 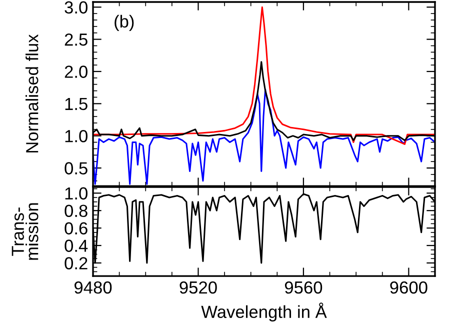 What do you see at coordinates (76, 211) in the screenshot?
I see `y-tick-label: 0.8` at bounding box center [76, 211].